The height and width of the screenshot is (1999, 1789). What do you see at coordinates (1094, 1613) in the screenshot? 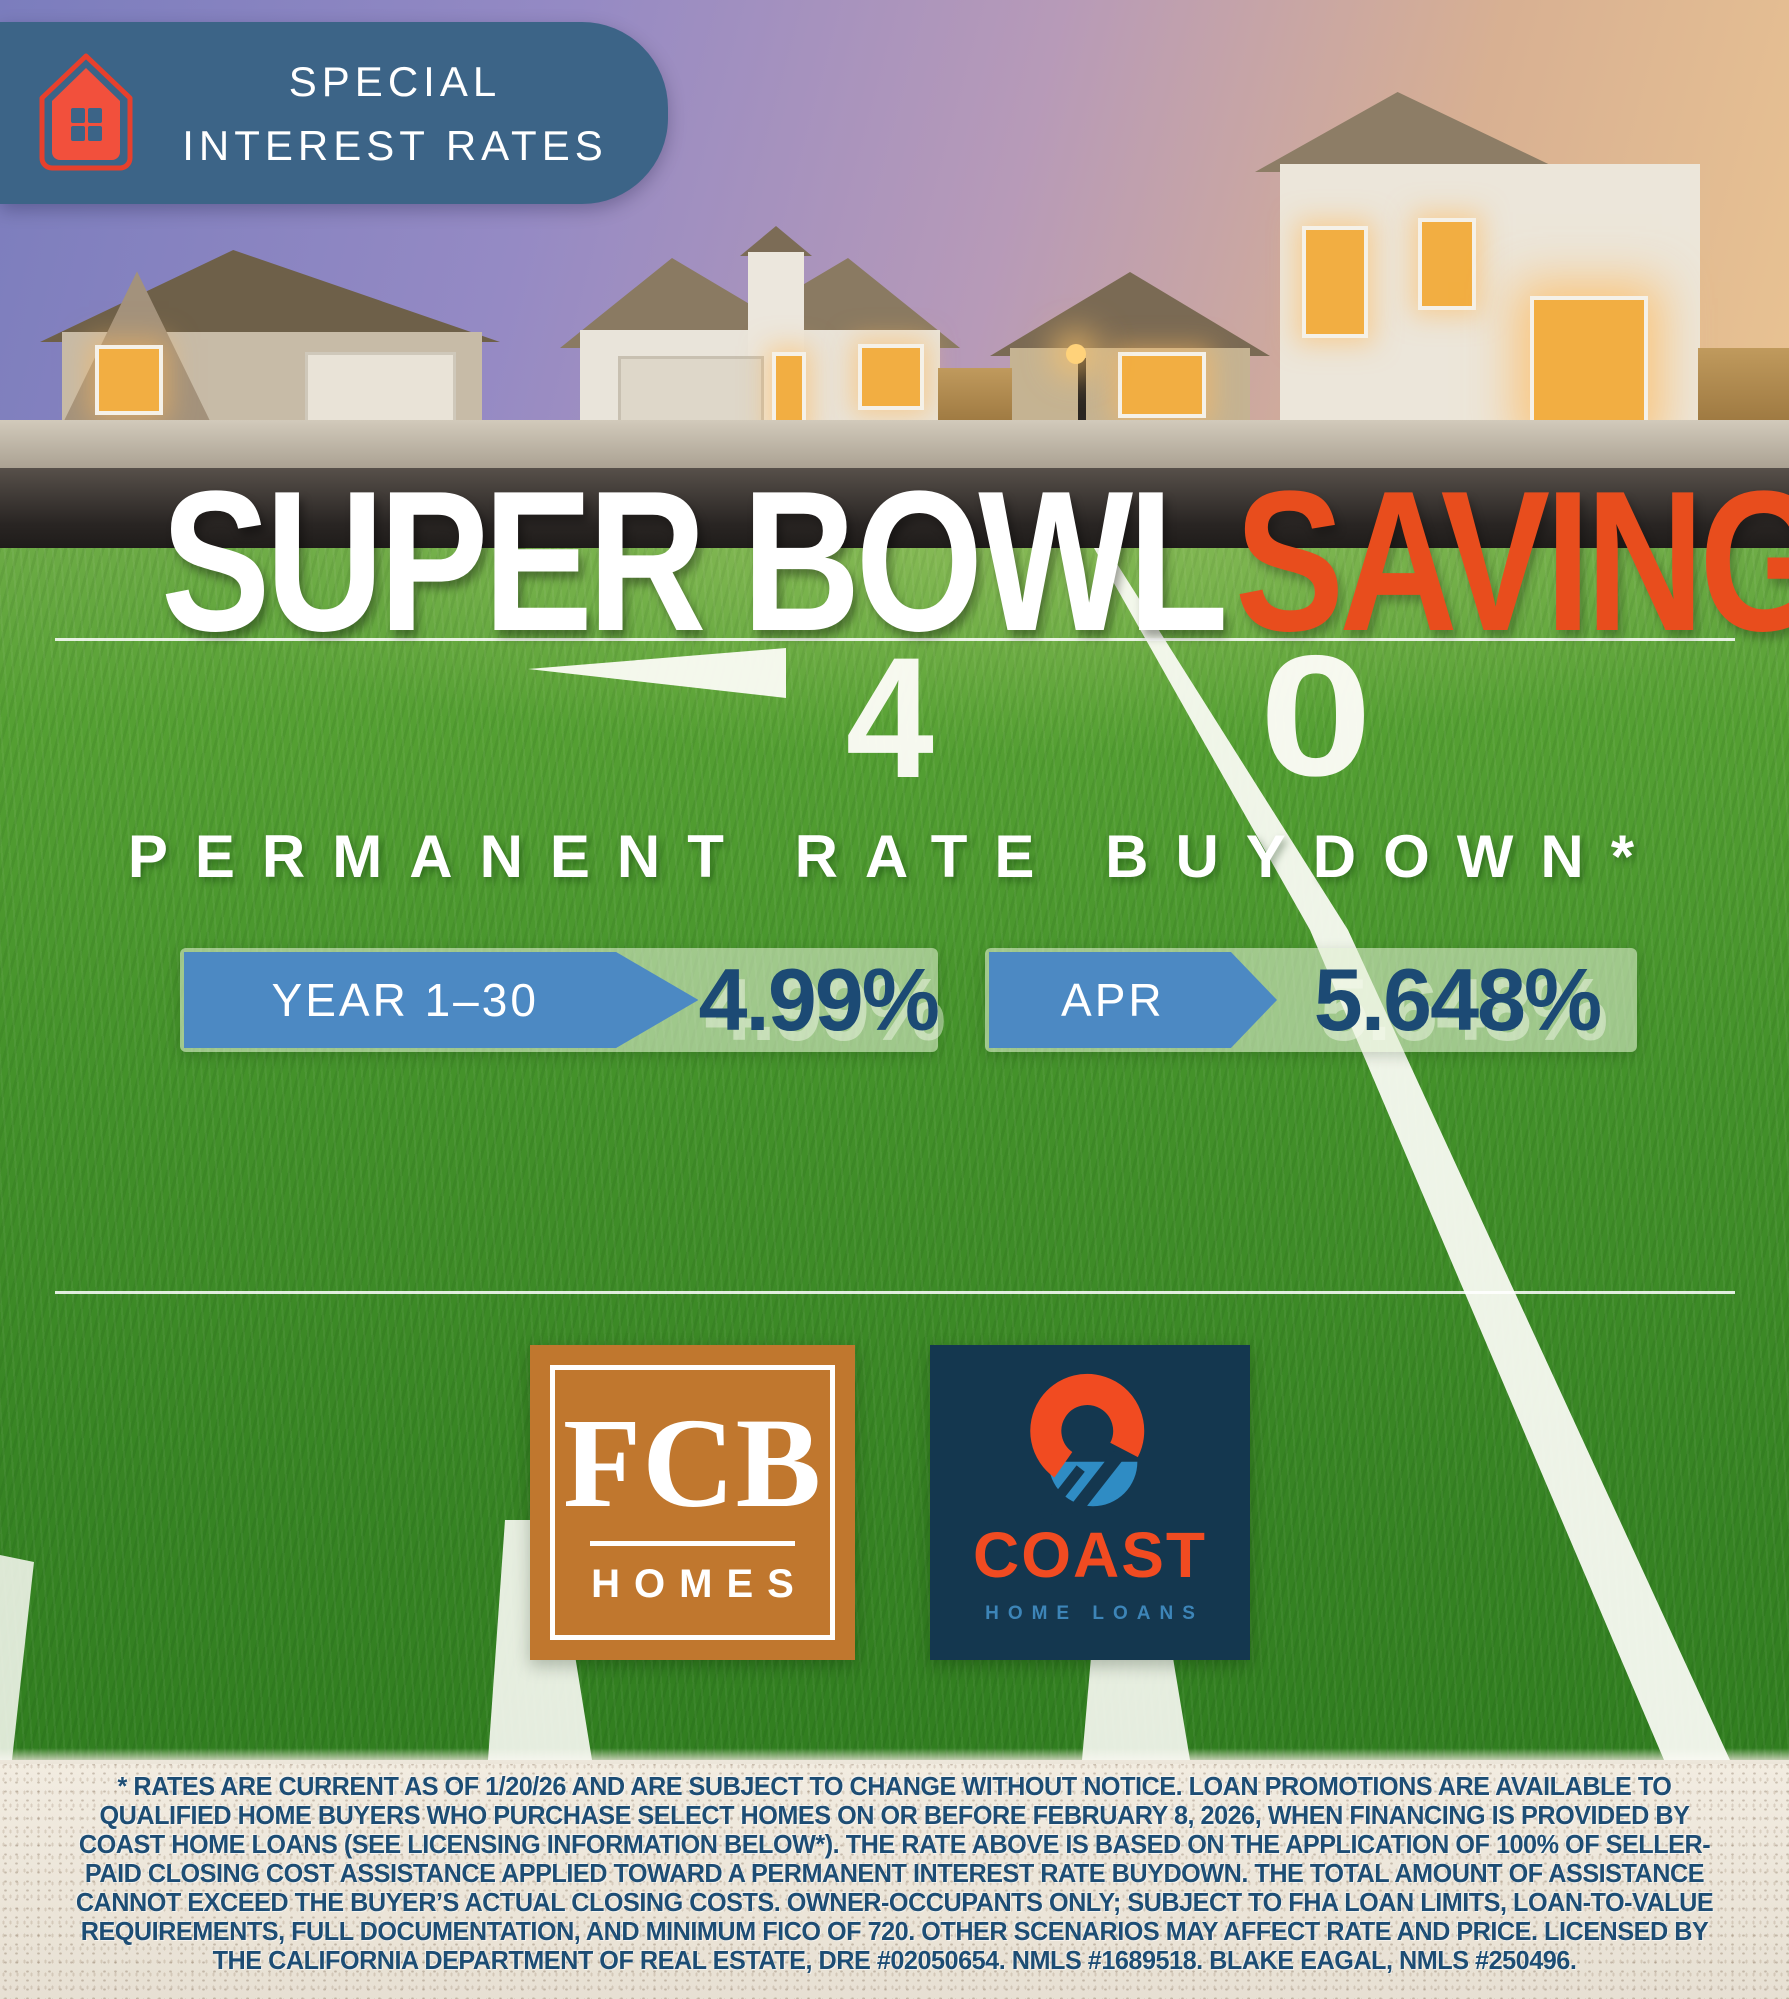
I see `coast-tagline: HOME LOANS` at bounding box center [1094, 1613].